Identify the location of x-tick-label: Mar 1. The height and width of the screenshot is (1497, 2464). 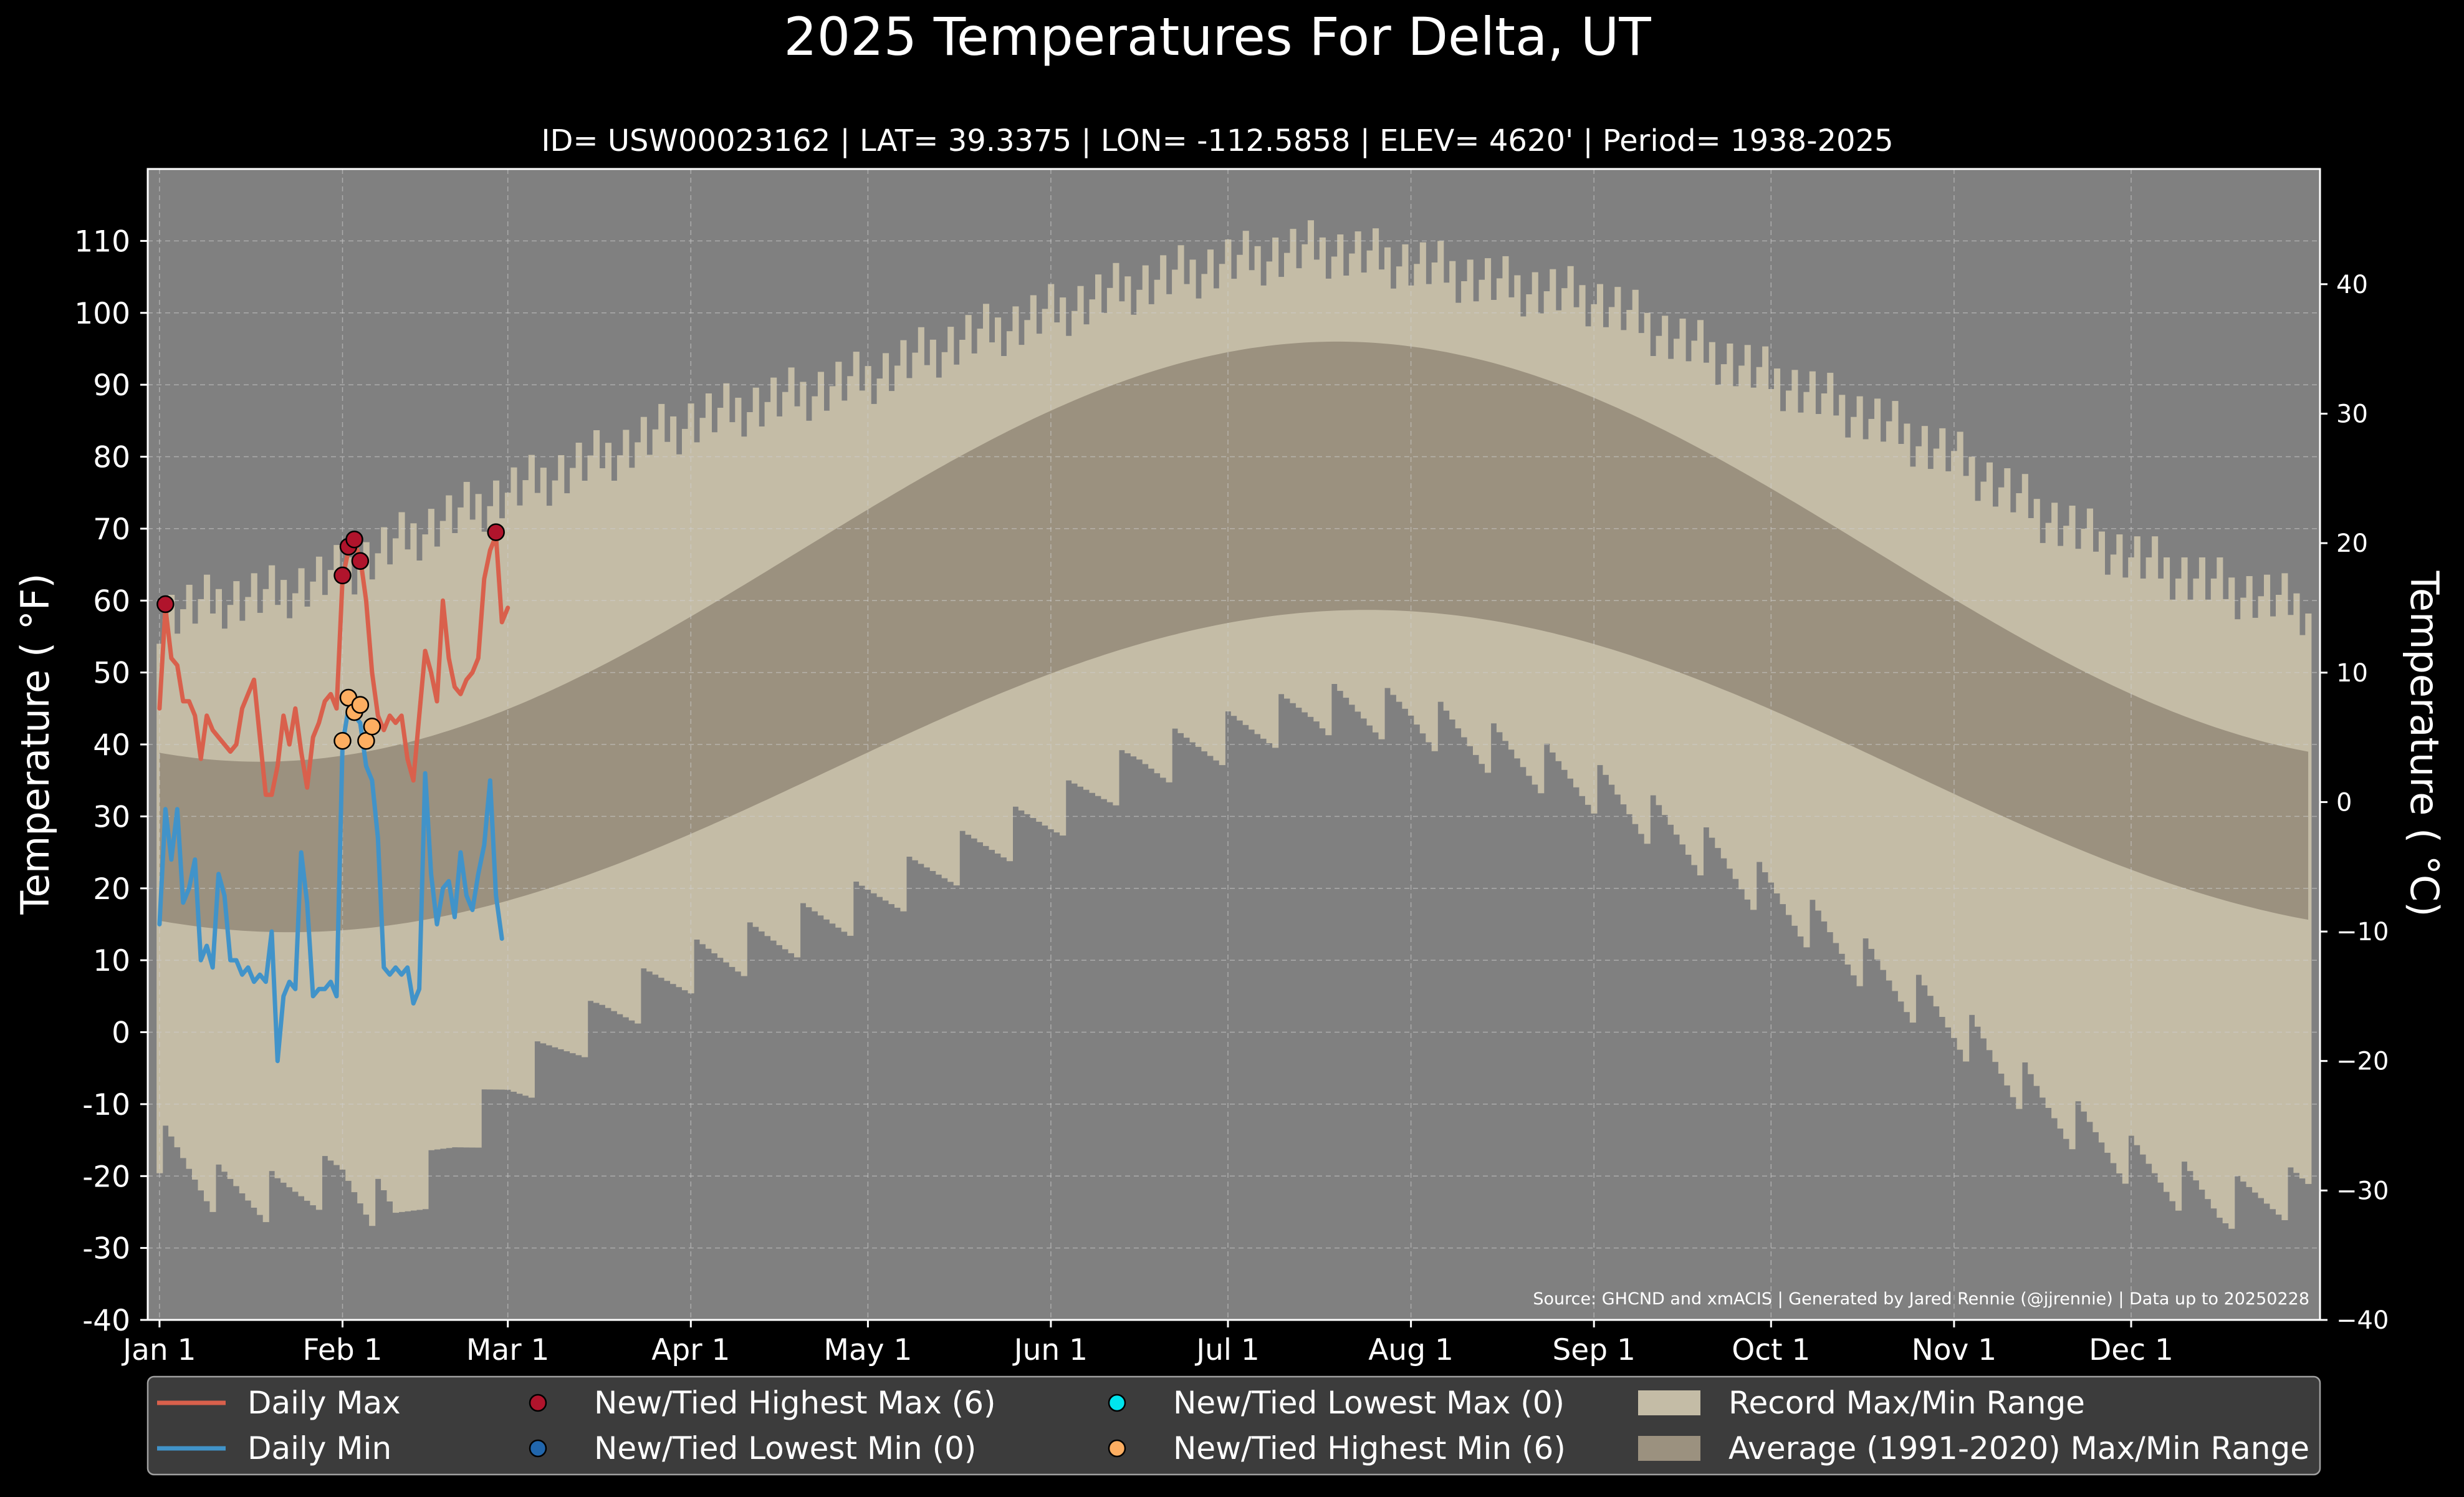
(508, 1350).